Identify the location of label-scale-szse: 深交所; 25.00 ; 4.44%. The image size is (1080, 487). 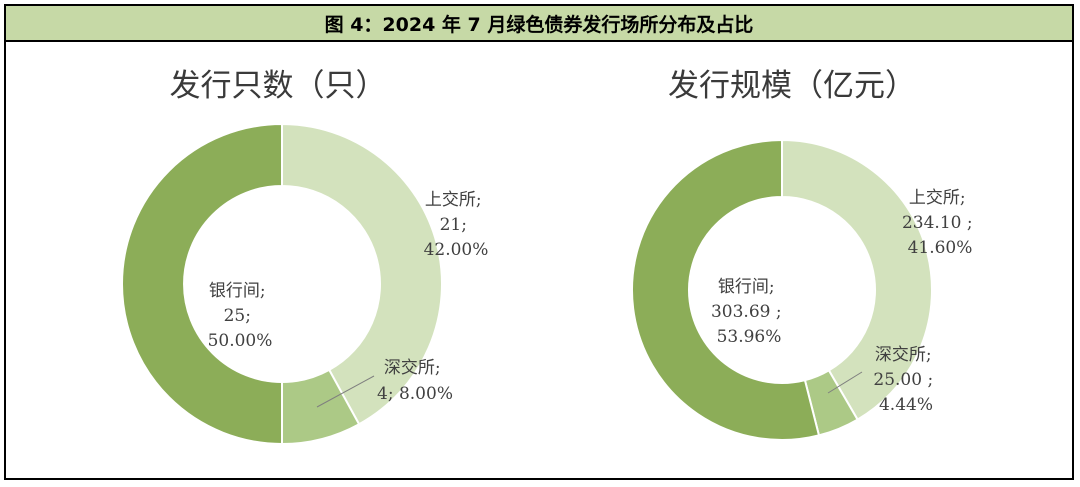
(905, 380).